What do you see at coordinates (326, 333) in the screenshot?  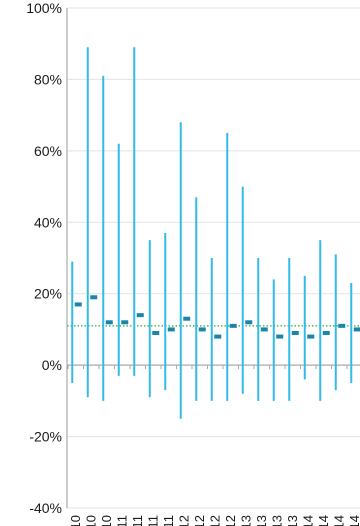 I see `value-marker-2Q14` at bounding box center [326, 333].